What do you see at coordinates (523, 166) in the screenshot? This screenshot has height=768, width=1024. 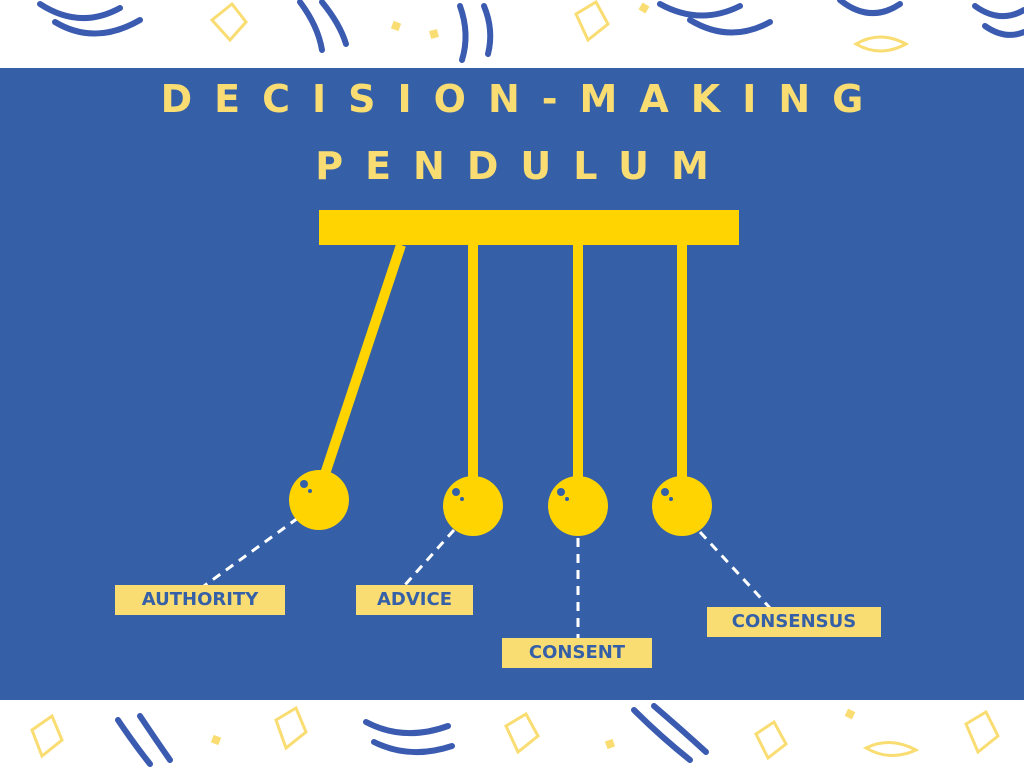 I see `title-line-2: PENDULUM` at bounding box center [523, 166].